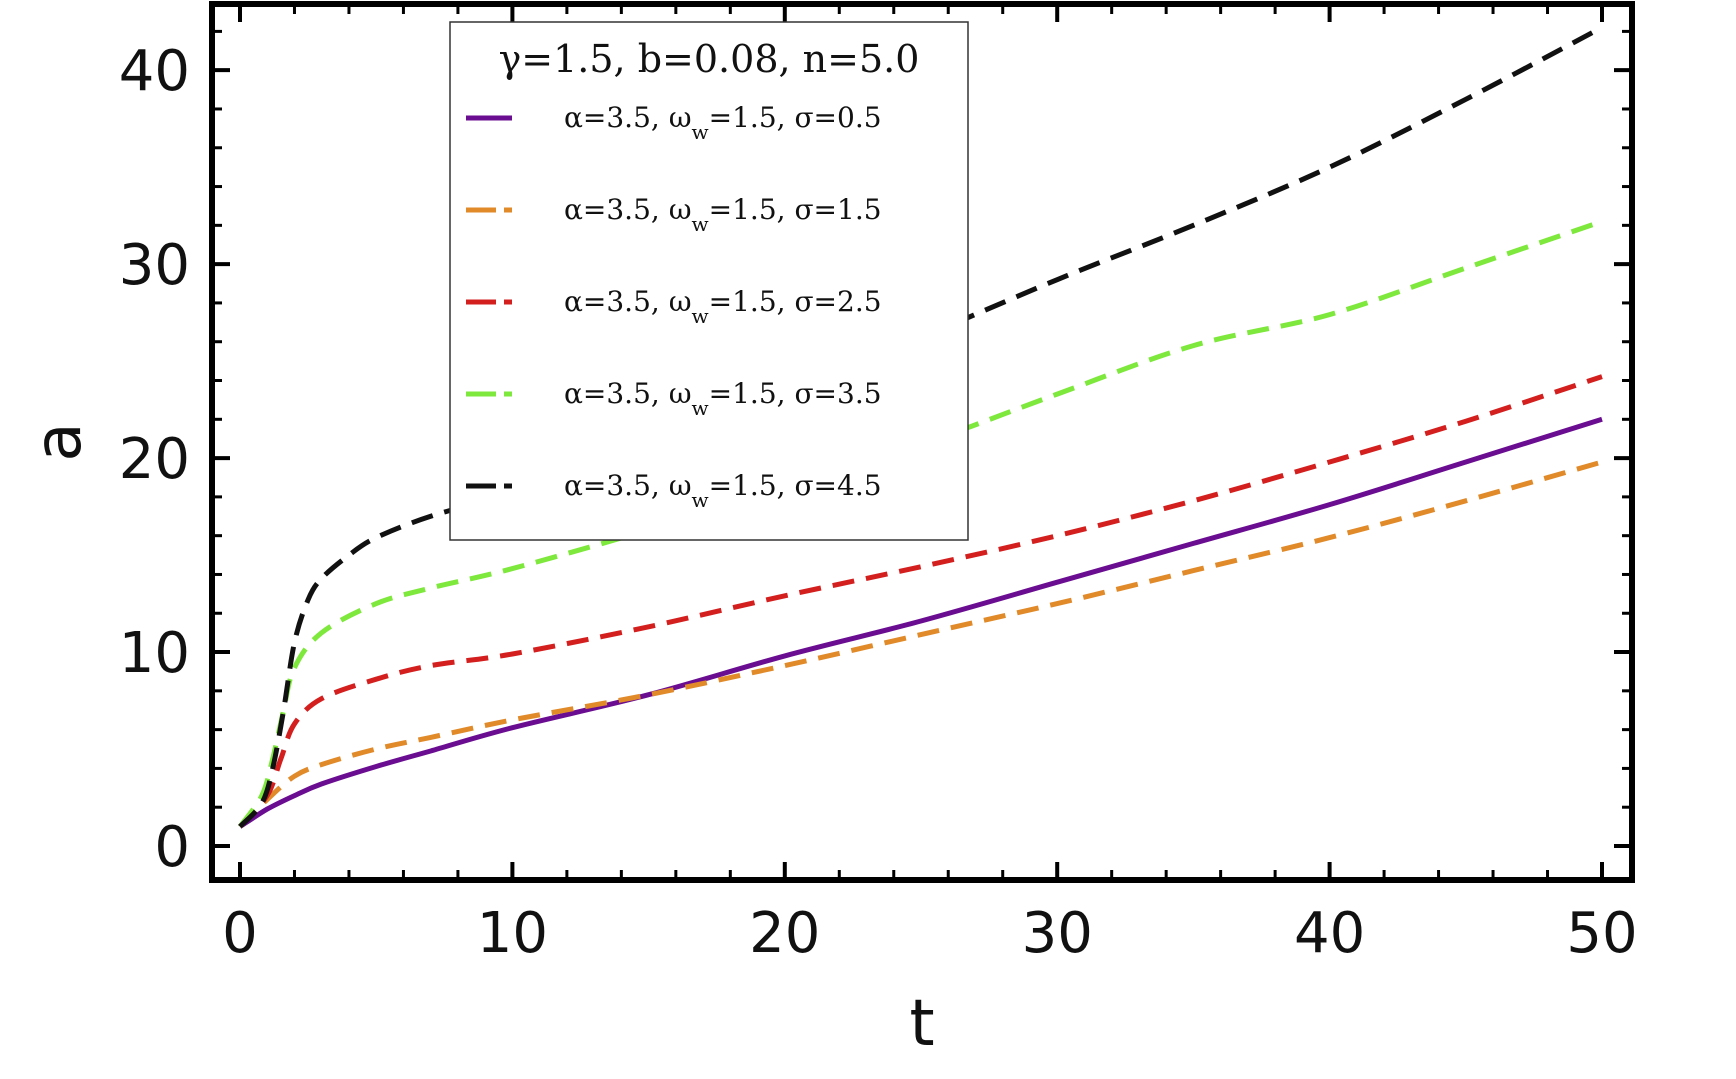 Image resolution: width=1736 pixels, height=1079 pixels. I want to click on y-tick-label: 20, so click(154, 459).